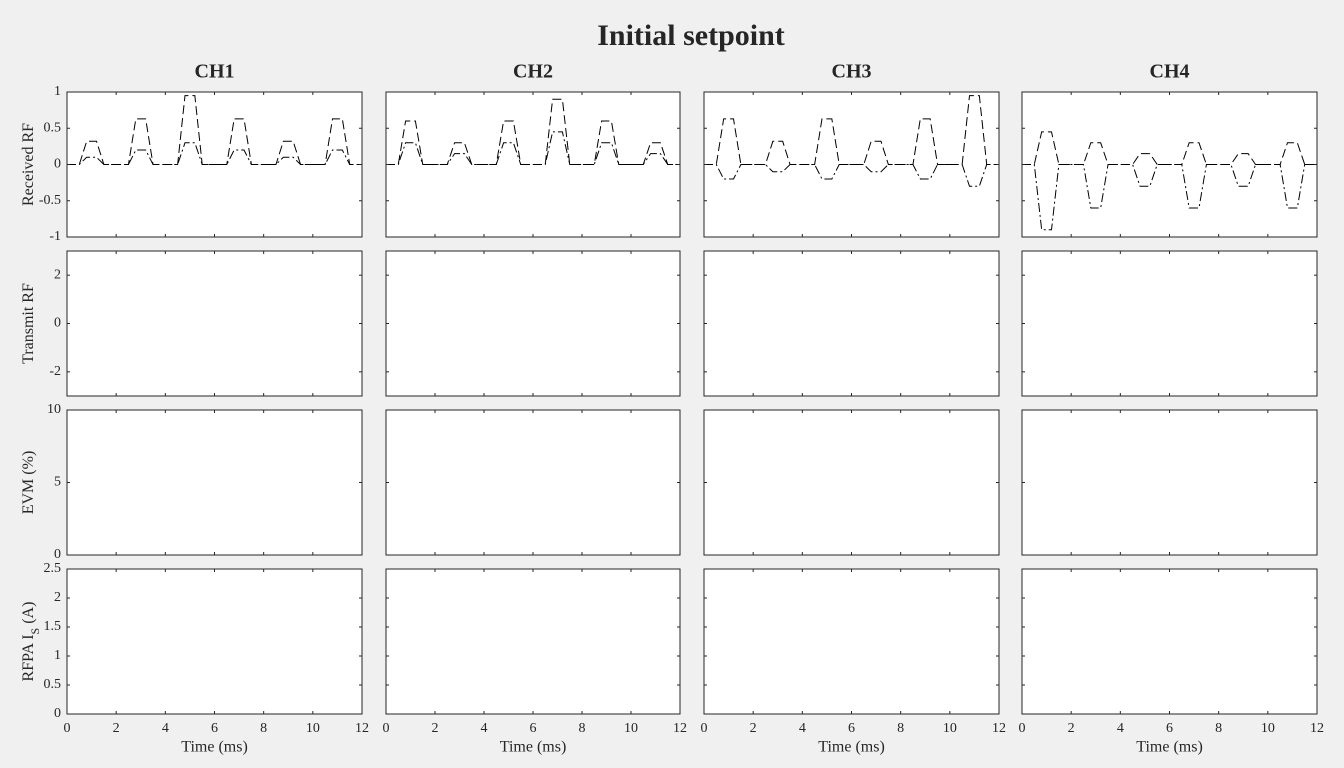  What do you see at coordinates (28, 613) in the screenshot?
I see `y-axis-label-unit: (A)` at bounding box center [28, 613].